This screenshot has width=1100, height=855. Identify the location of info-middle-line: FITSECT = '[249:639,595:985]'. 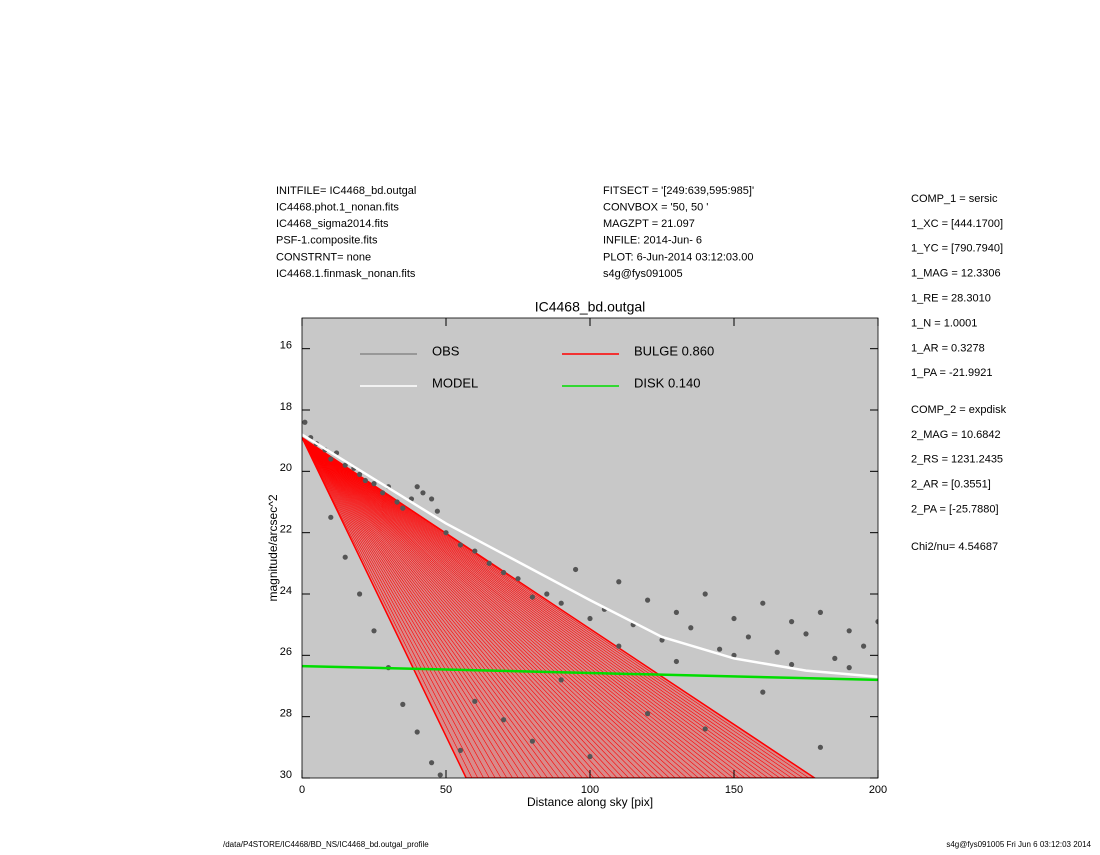
(678, 191).